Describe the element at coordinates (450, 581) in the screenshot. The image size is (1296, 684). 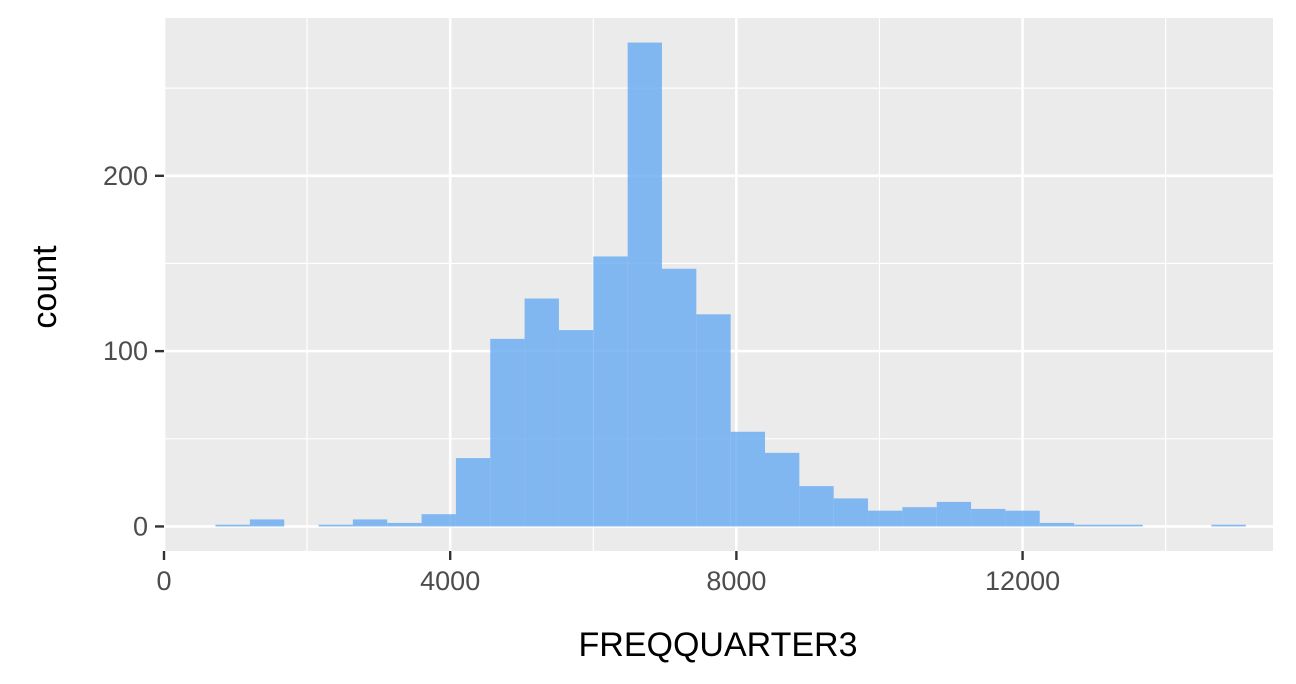
I see `x-tick-label: 4000` at that location.